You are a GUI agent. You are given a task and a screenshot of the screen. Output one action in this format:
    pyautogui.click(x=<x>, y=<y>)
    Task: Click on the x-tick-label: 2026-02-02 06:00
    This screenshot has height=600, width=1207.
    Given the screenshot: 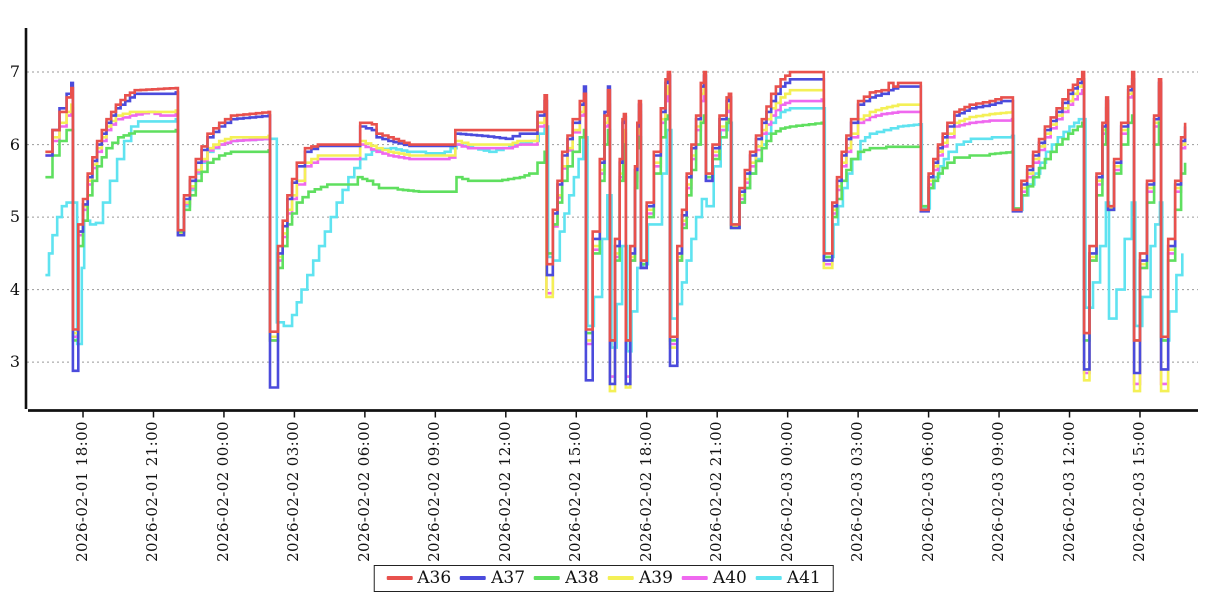 What is the action you would take?
    pyautogui.click(x=363, y=491)
    